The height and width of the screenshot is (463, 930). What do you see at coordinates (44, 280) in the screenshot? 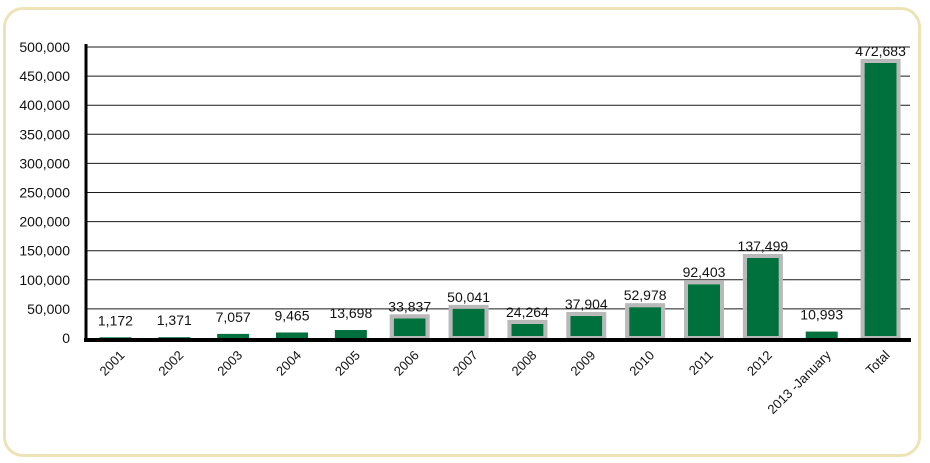
I see `y-tick-label: 100,000` at bounding box center [44, 280].